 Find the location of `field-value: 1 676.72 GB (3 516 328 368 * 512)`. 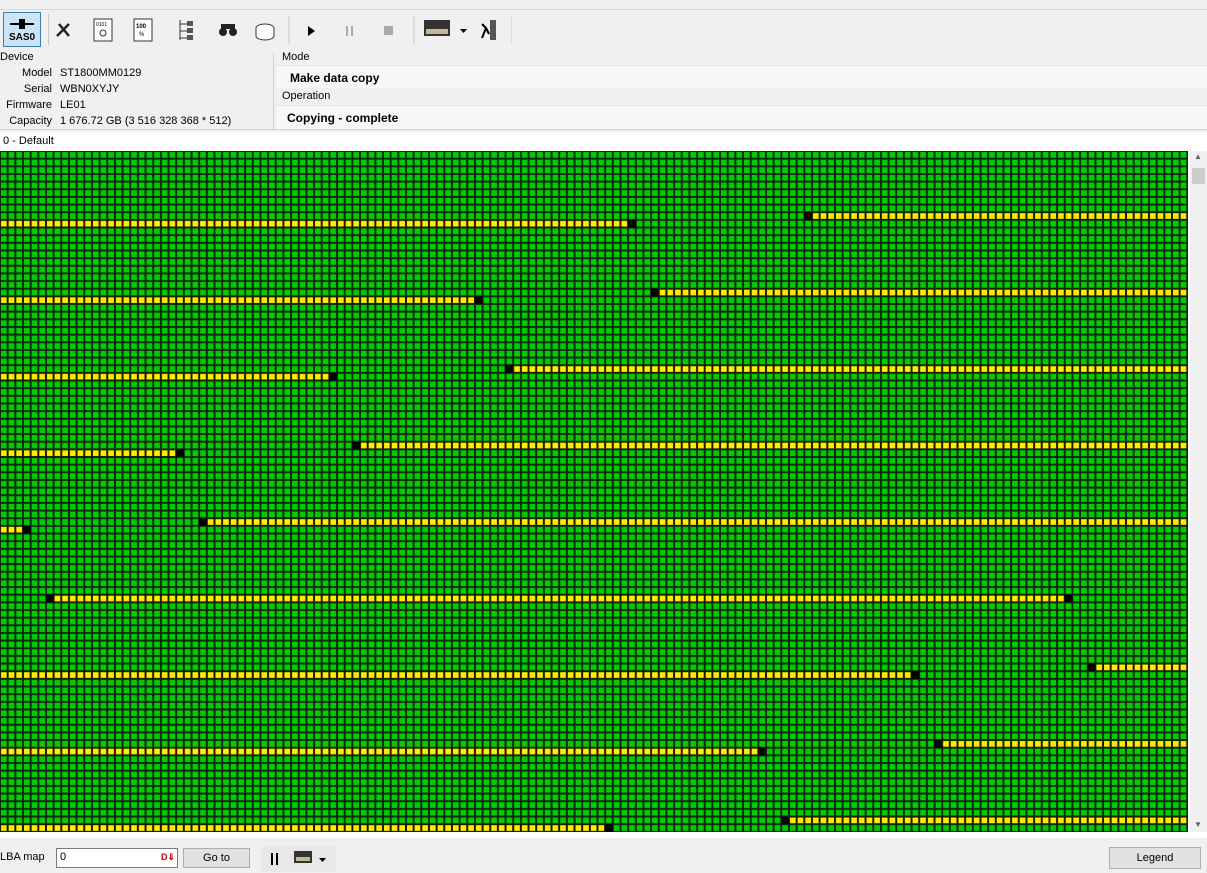

field-value: 1 676.72 GB (3 516 328 368 * 512) is located at coordinates (146, 121).